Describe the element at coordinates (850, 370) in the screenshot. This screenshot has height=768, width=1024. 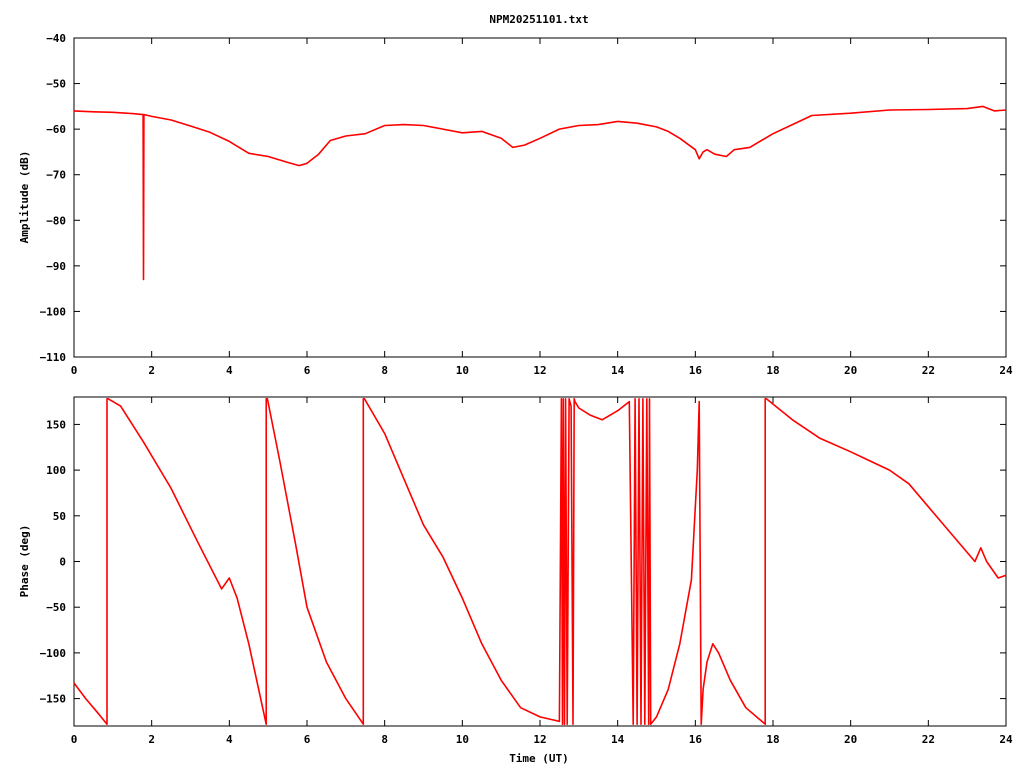
I see `amplitude-x-tick-label: 20` at that location.